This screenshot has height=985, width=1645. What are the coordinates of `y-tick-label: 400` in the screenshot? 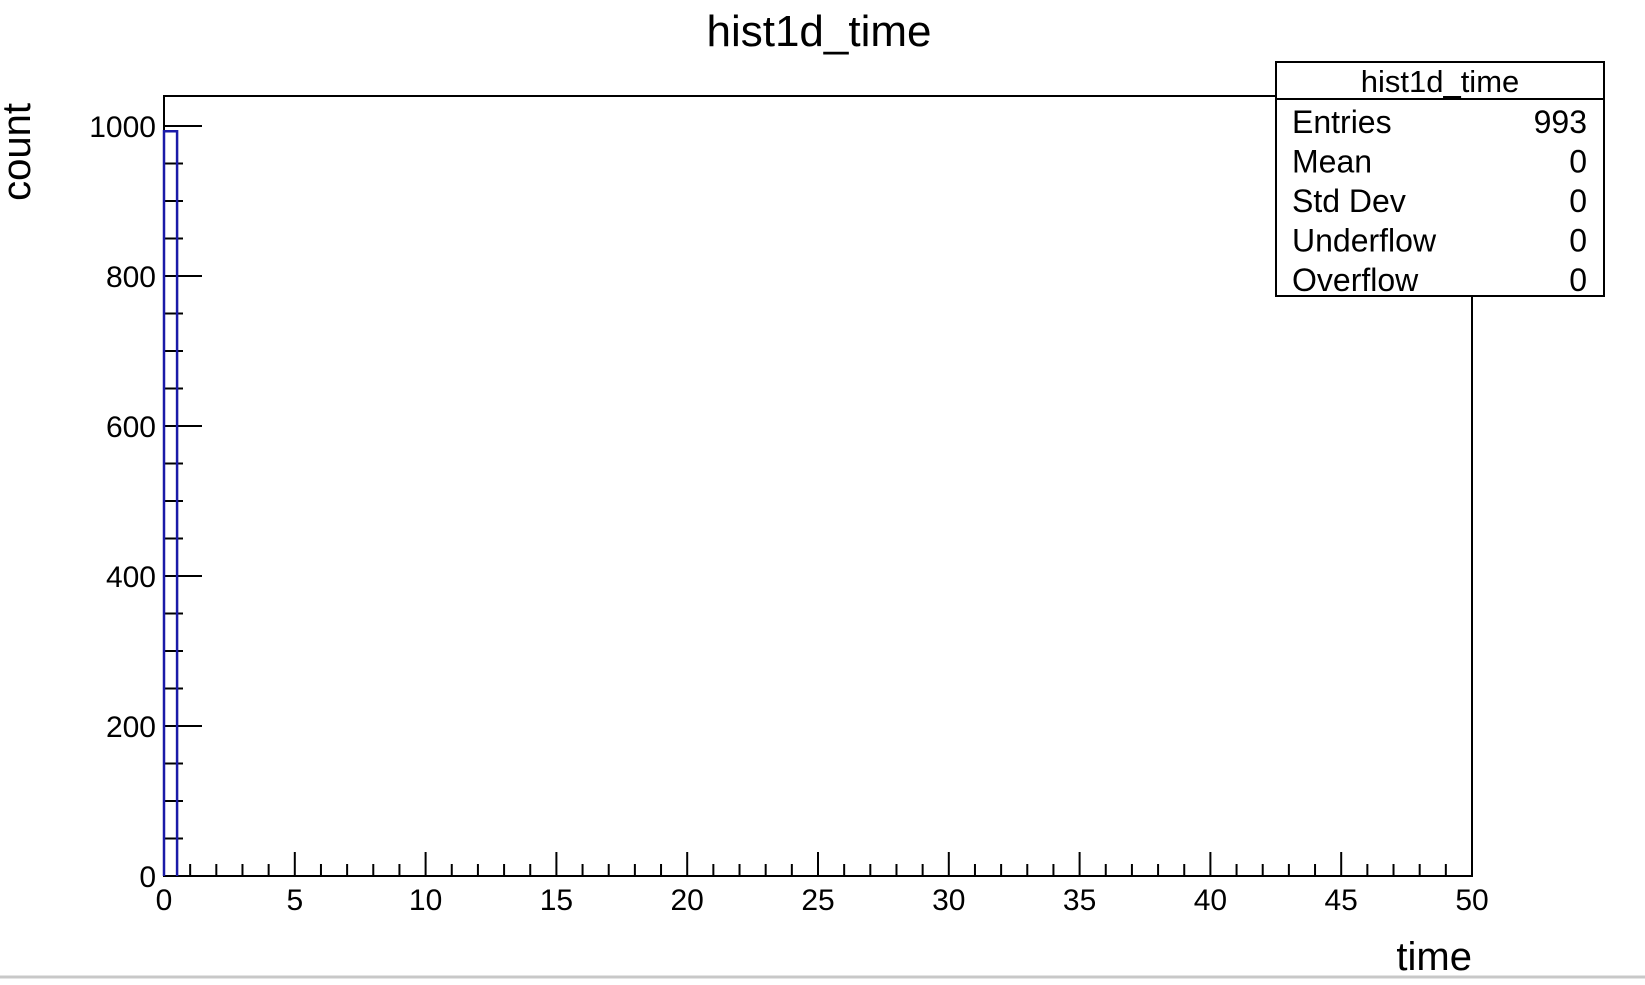 It's located at (131, 577).